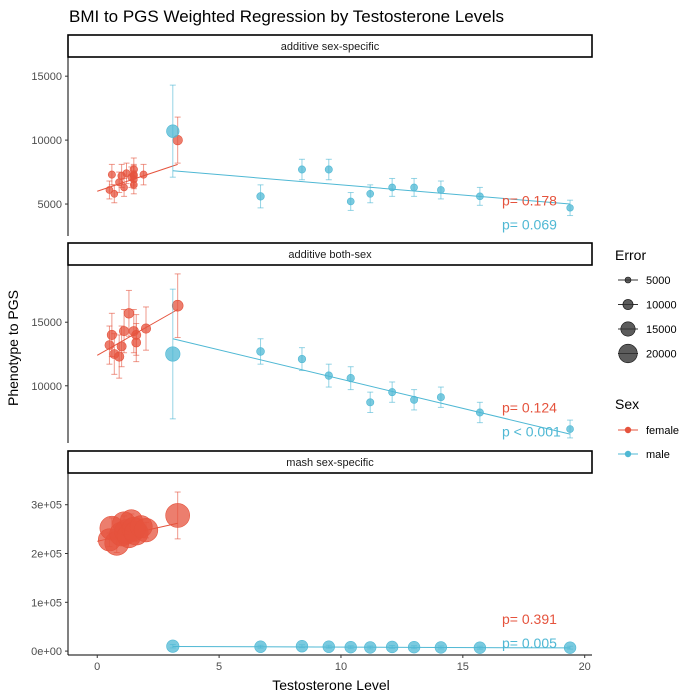 The width and height of the screenshot is (700, 700). What do you see at coordinates (531, 432) in the screenshot?
I see `p-value-male: p < 0.001` at bounding box center [531, 432].